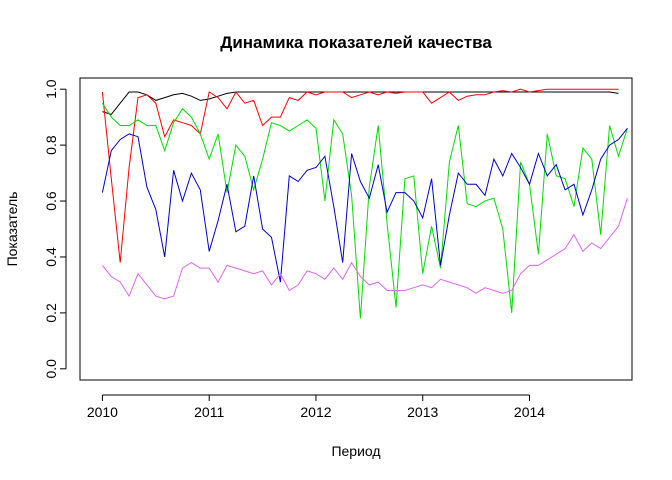  I want to click on x-tick-label: 2011, so click(209, 412).